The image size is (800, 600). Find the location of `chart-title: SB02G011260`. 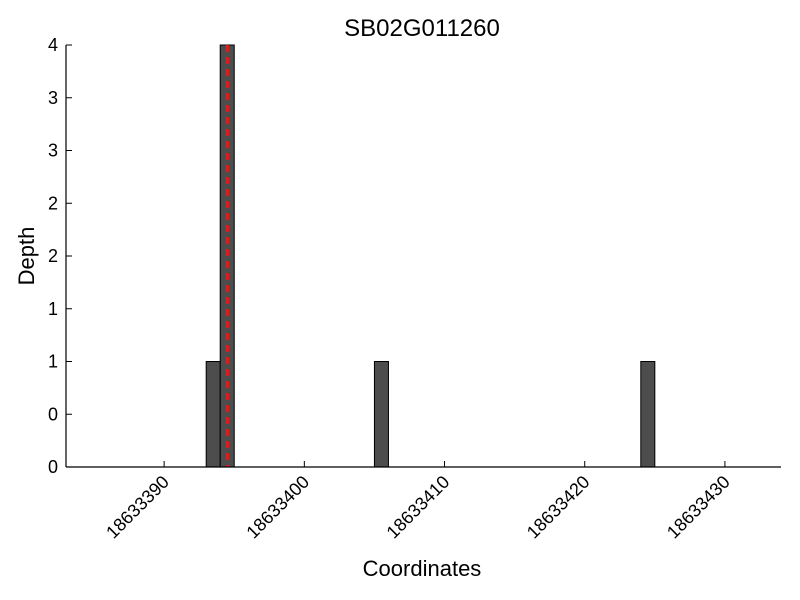

chart-title: SB02G011260 is located at coordinates (422, 28).